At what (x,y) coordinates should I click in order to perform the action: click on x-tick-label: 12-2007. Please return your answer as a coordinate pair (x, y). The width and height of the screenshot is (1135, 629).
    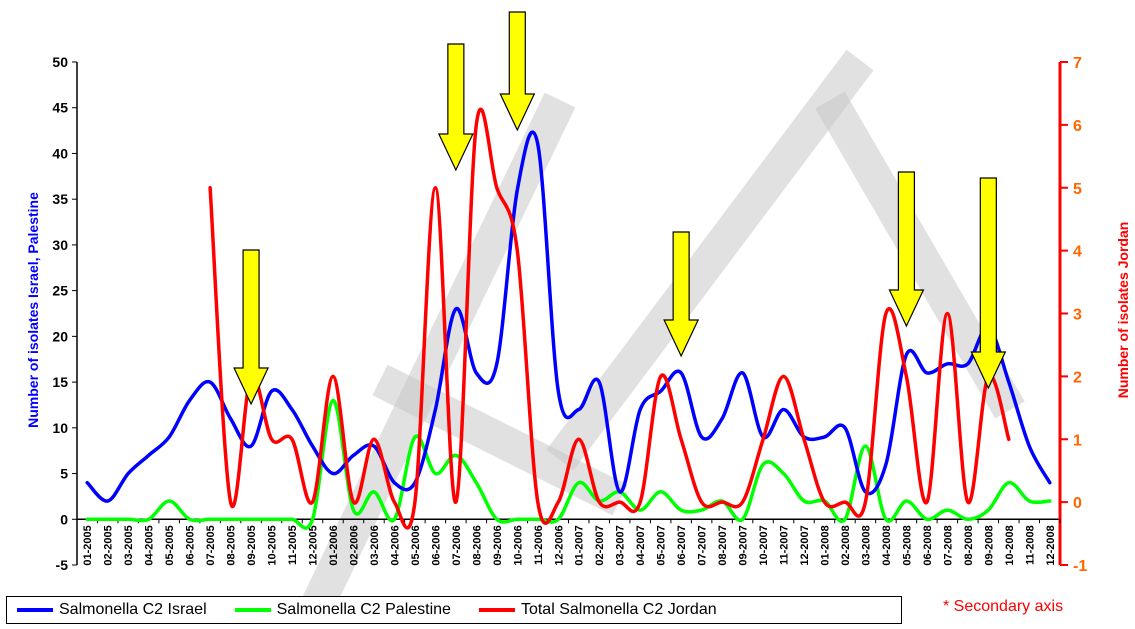
    Looking at the image, I should click on (805, 545).